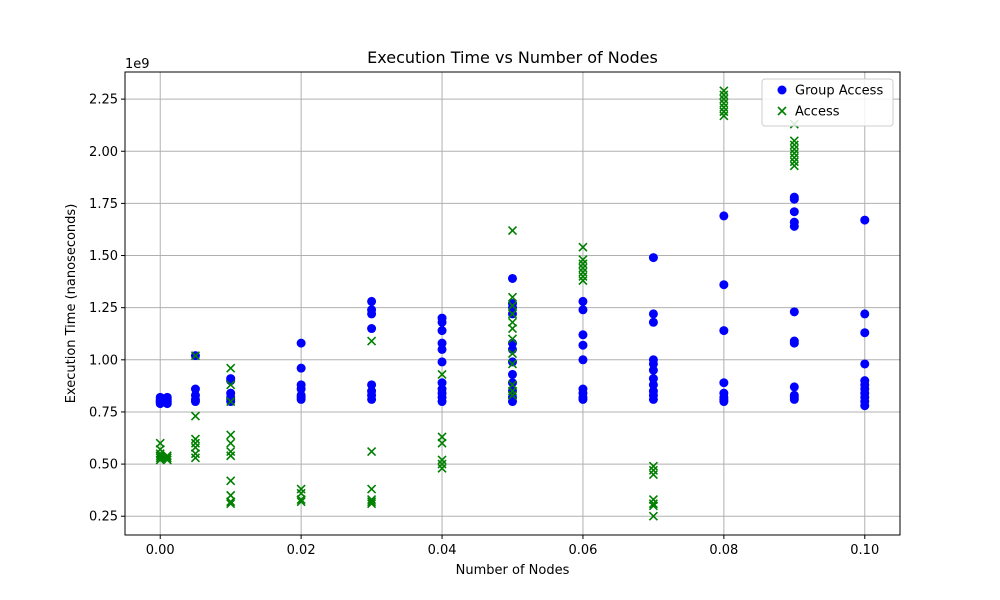 The width and height of the screenshot is (1000, 600). I want to click on y-tick-label: 1.75, so click(103, 204).